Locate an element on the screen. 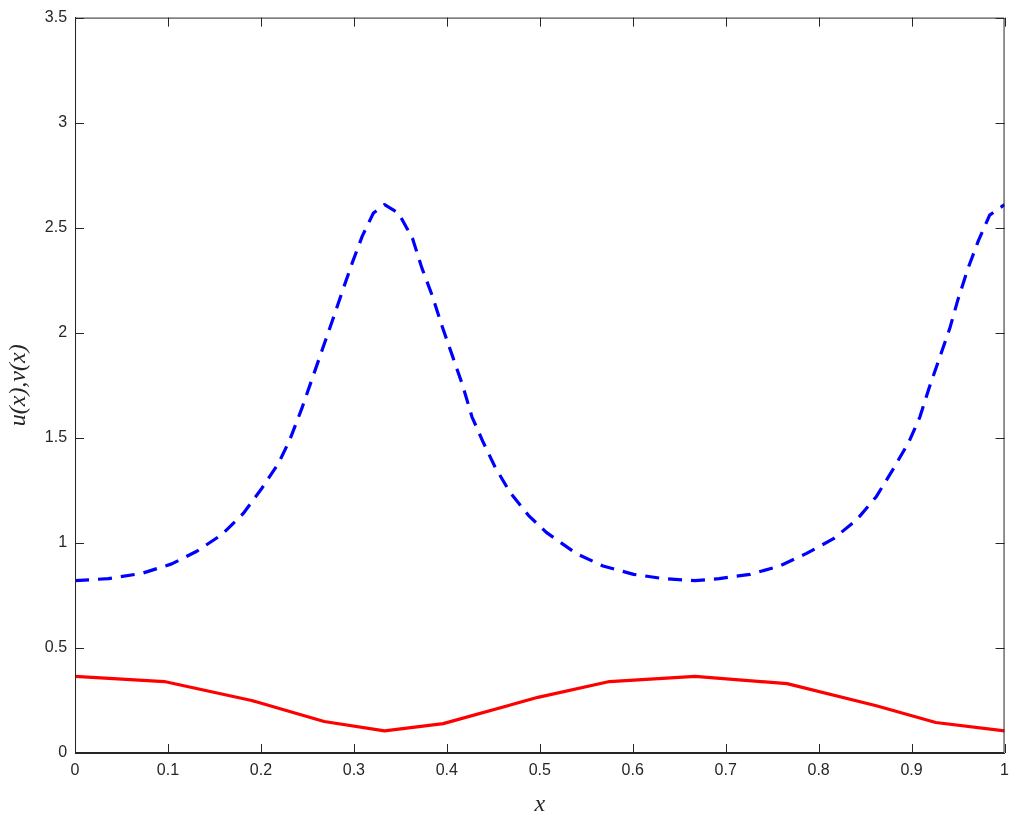  x-tick-label: 0.5 is located at coordinates (540, 770).